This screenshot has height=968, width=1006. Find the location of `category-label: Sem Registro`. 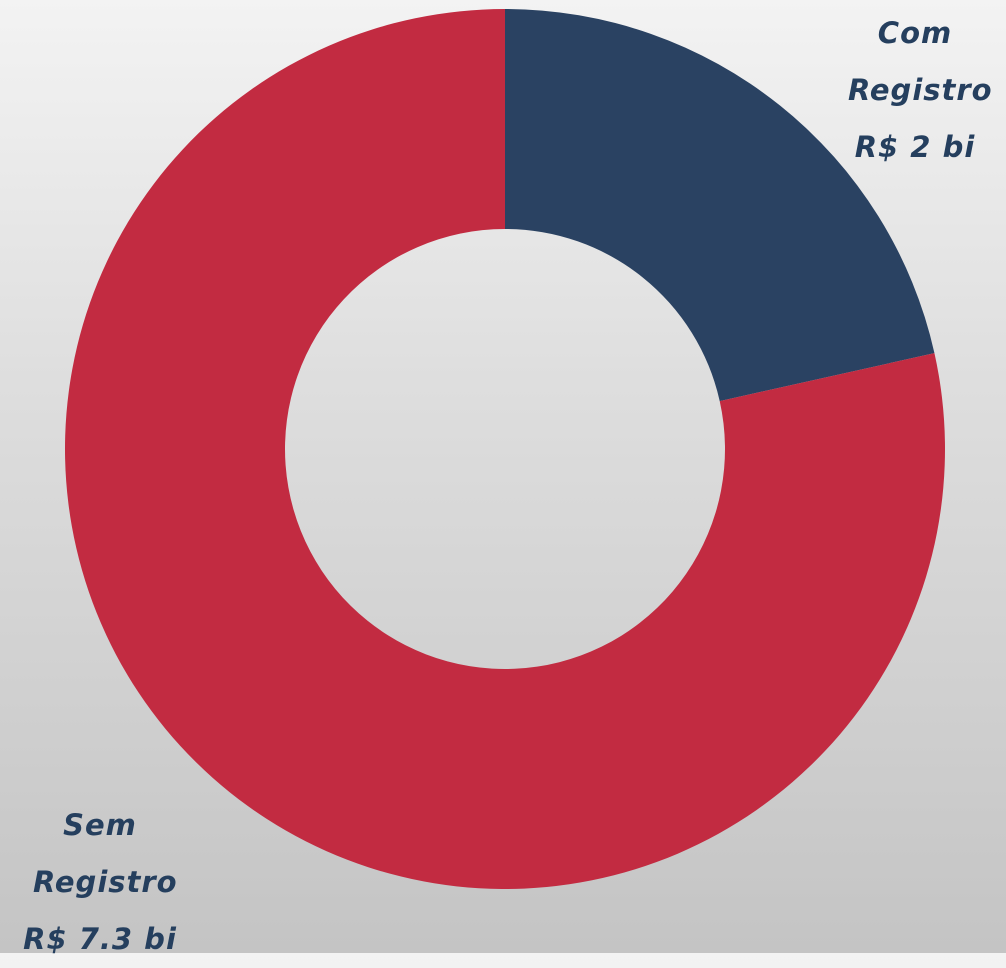

category-label: Sem Registro is located at coordinates (105, 853).